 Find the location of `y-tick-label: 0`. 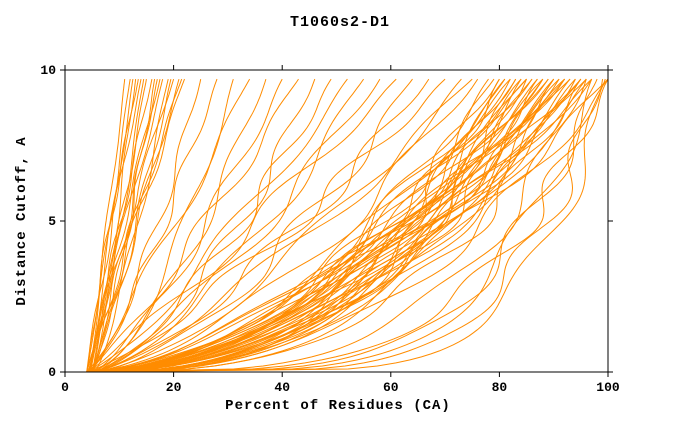

y-tick-label: 0 is located at coordinates (52, 372).